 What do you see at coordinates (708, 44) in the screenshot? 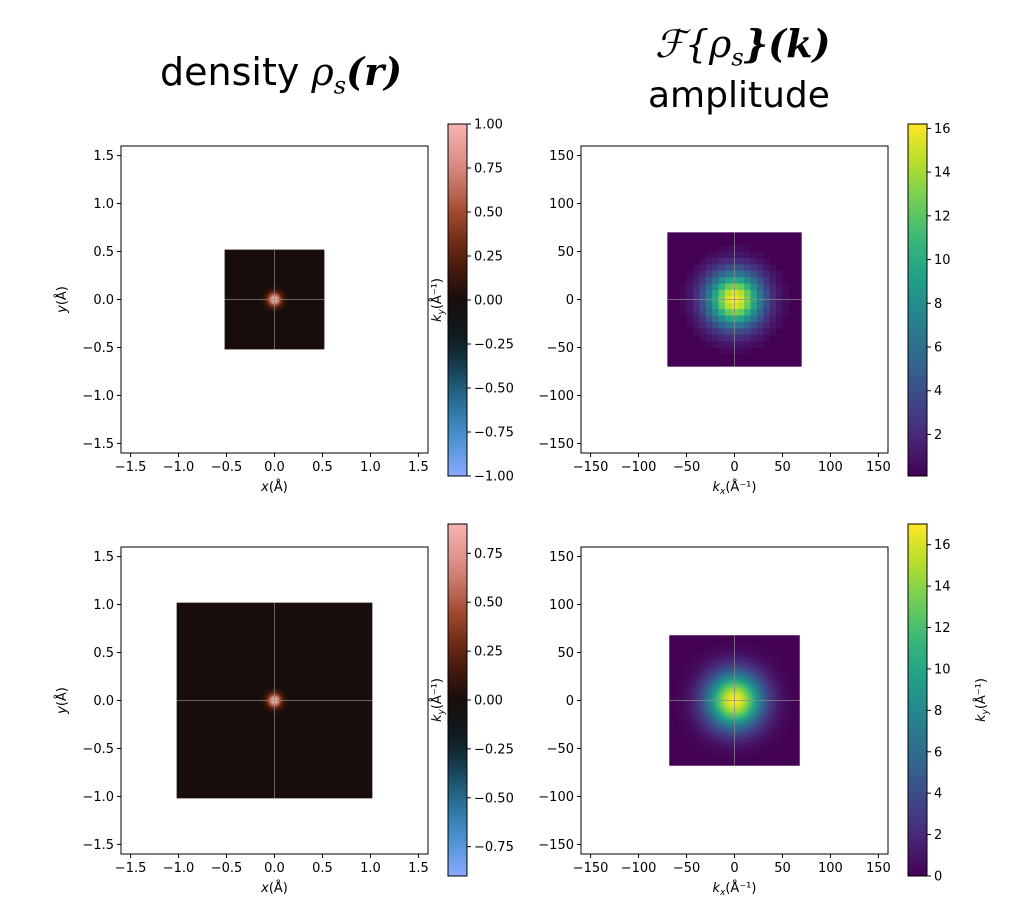
I see `heading-fourier-rho: {ρ` at bounding box center [708, 44].